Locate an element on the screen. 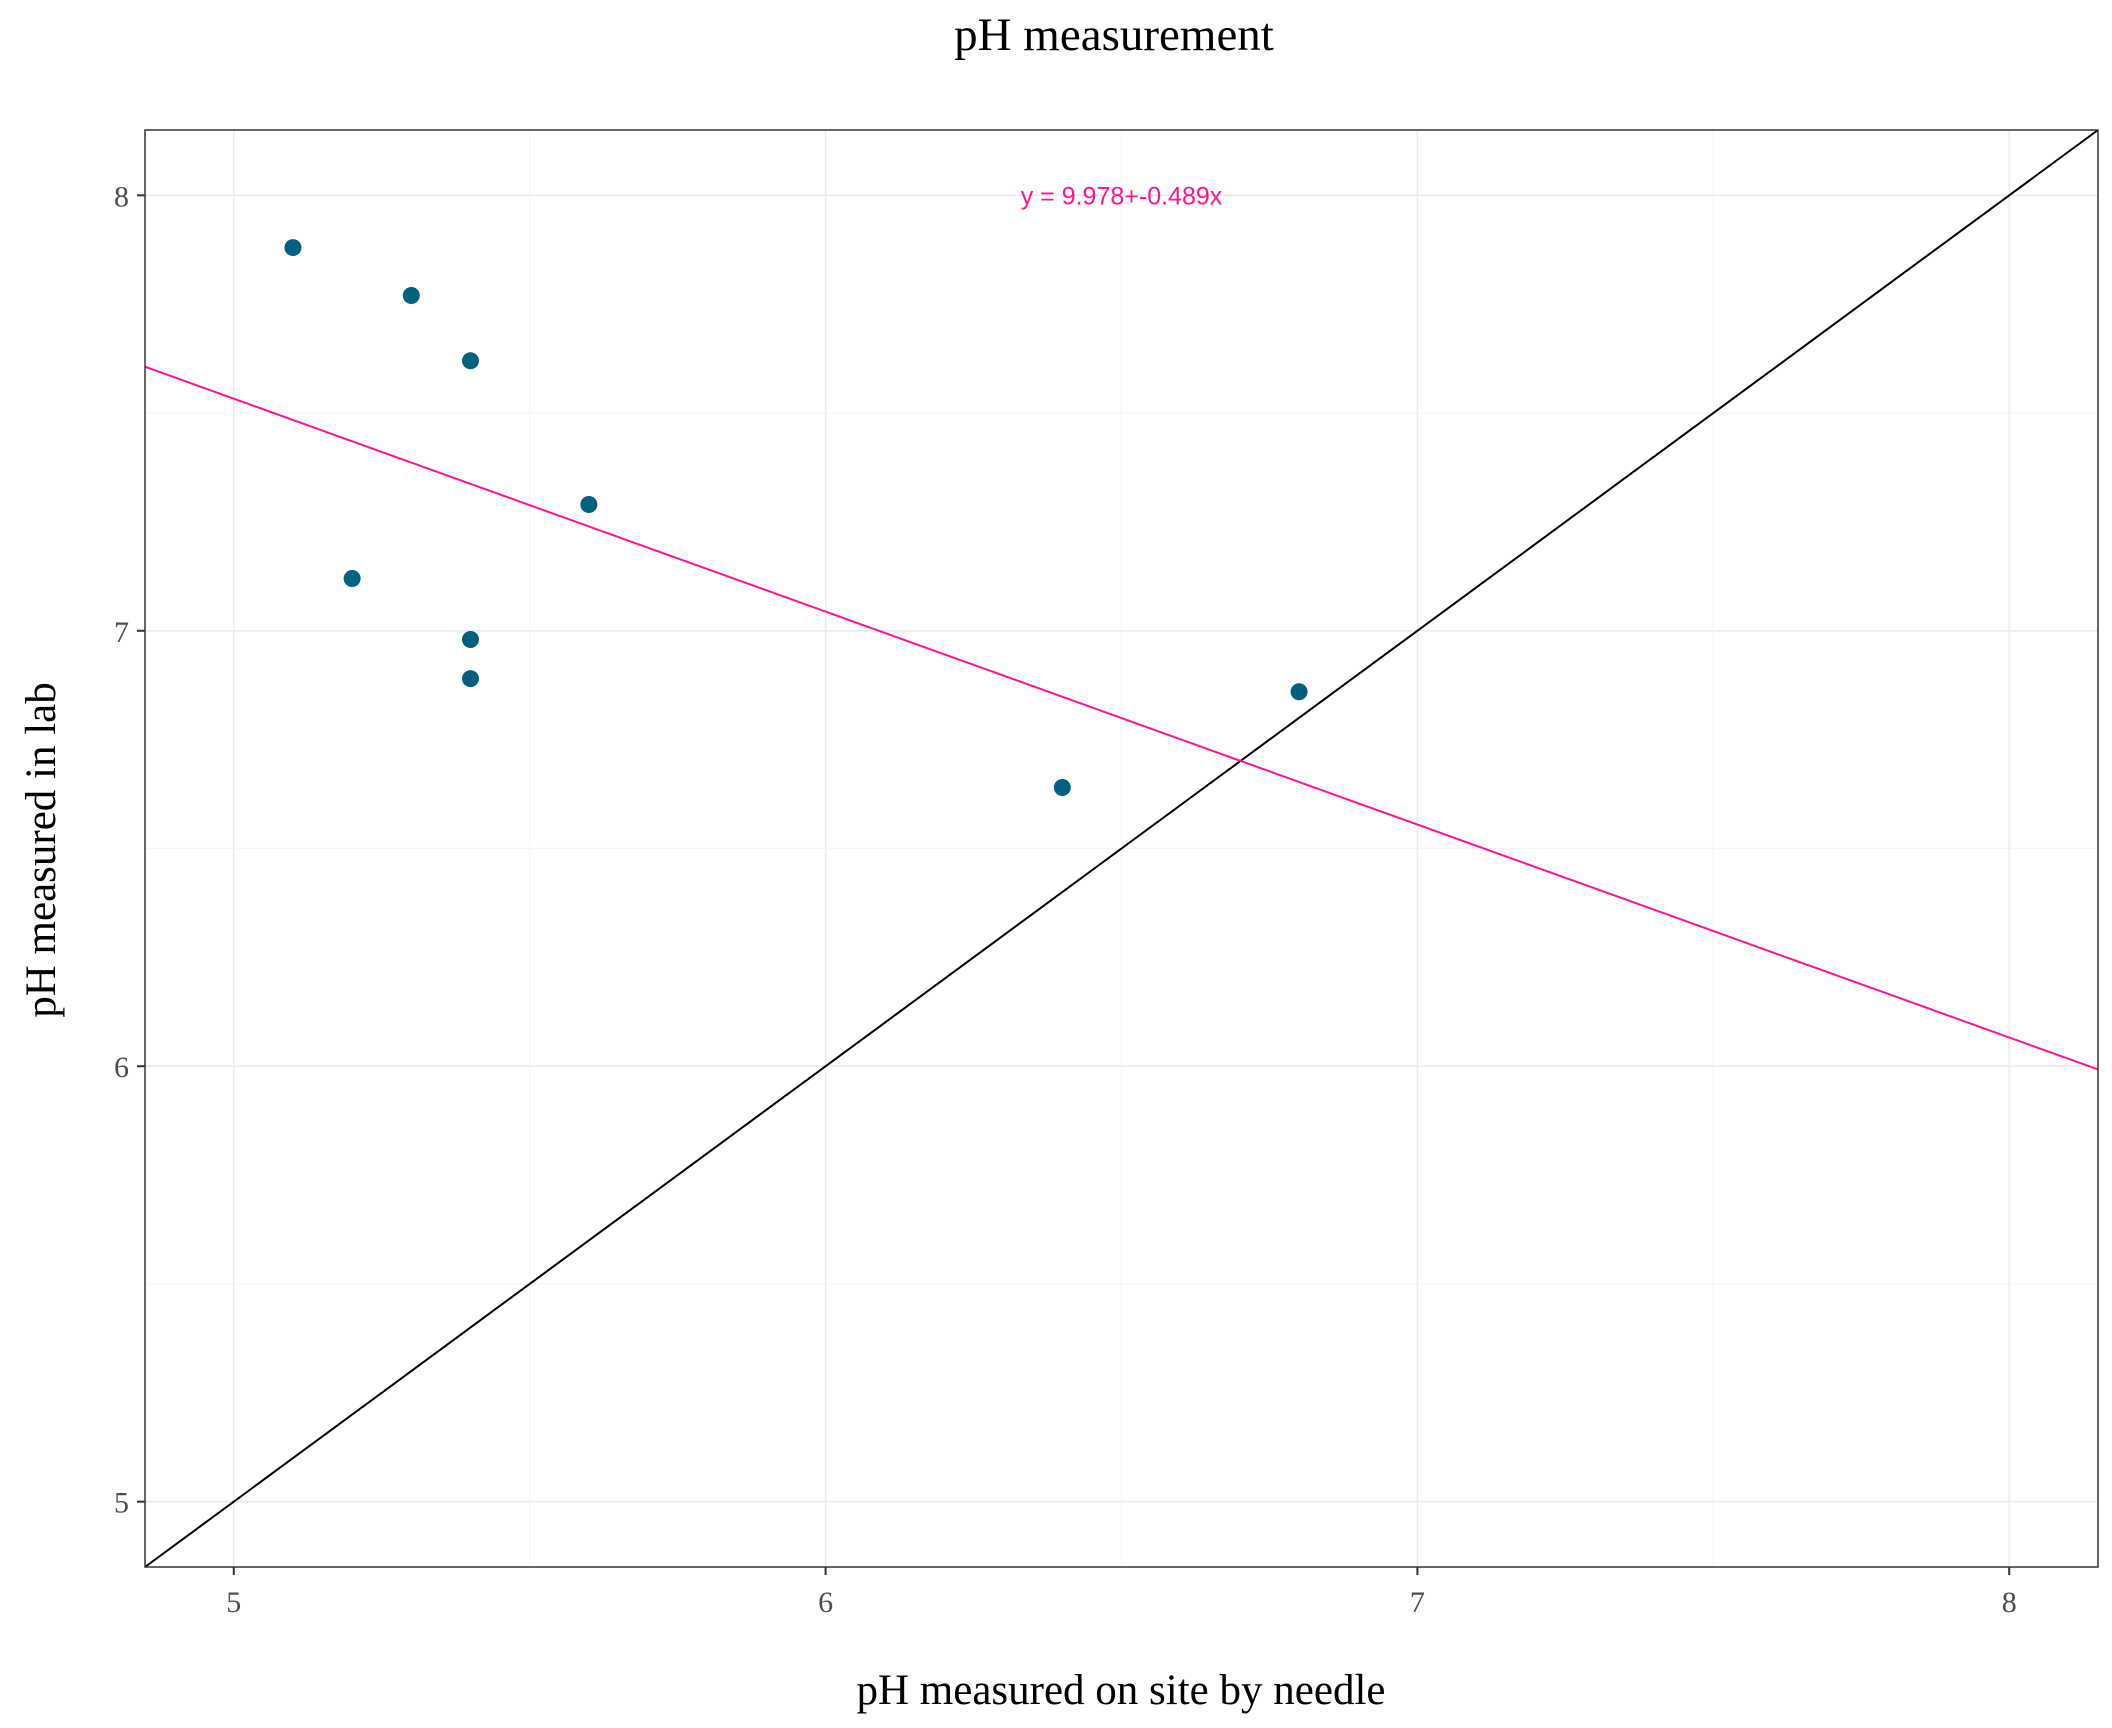 The image size is (2112, 1728). regression-equation: y = 9.978+-0.489x is located at coordinates (1122, 196).